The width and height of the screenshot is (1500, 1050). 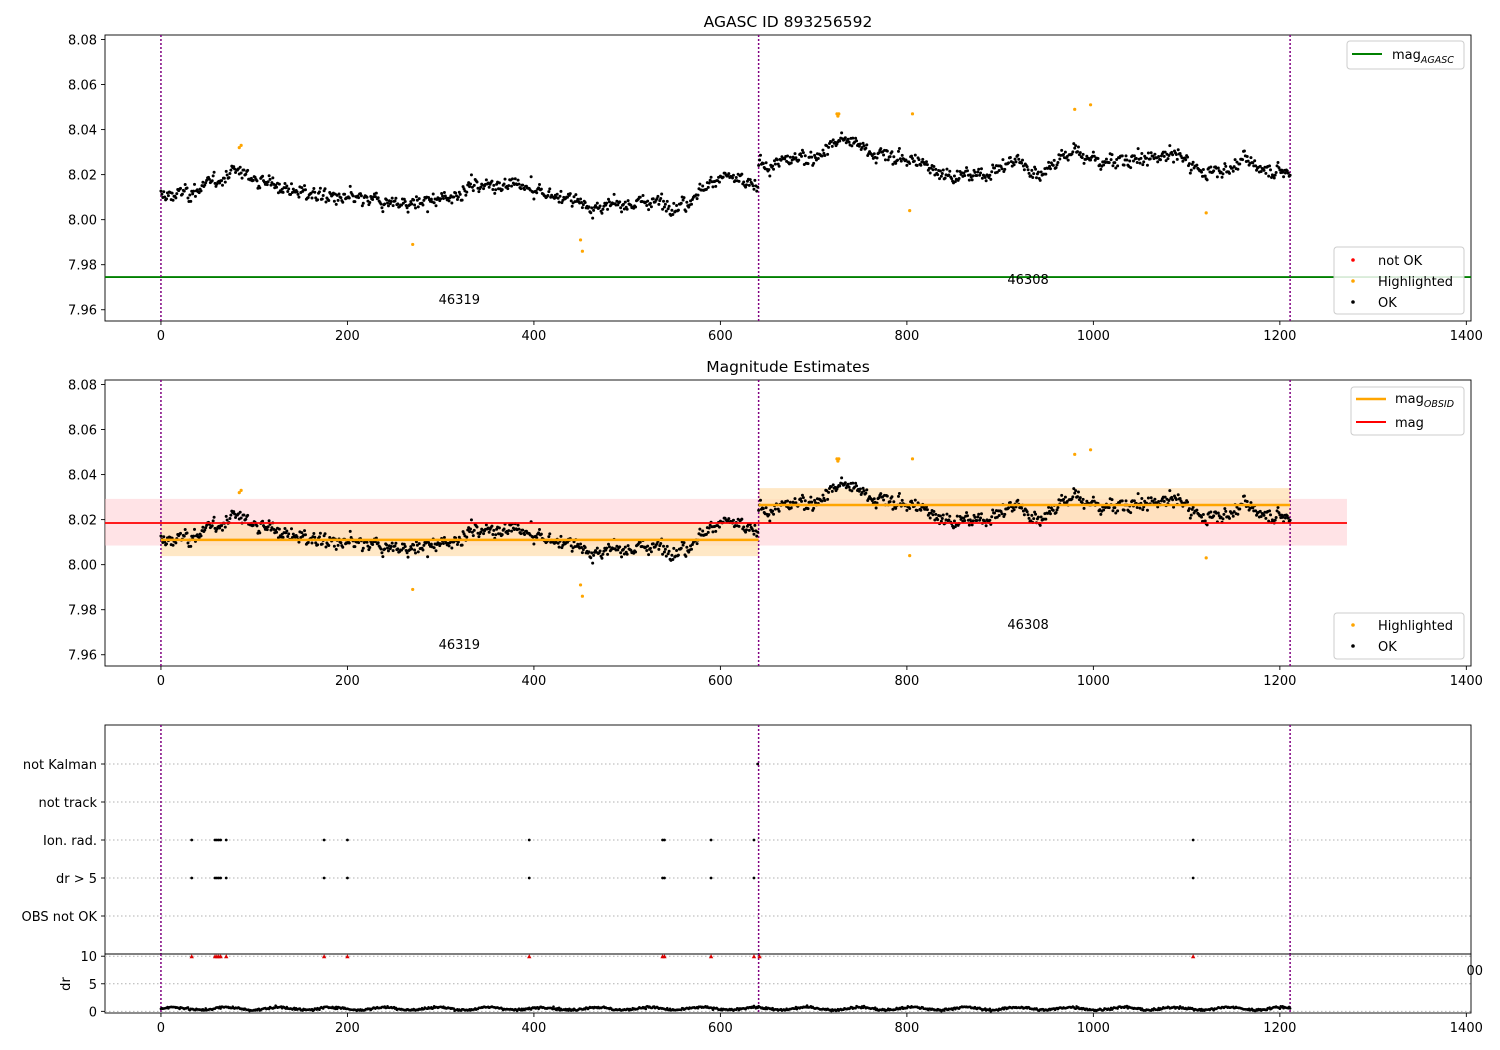 What do you see at coordinates (906, 336) in the screenshot?
I see `x-tick-label: 800` at bounding box center [906, 336].